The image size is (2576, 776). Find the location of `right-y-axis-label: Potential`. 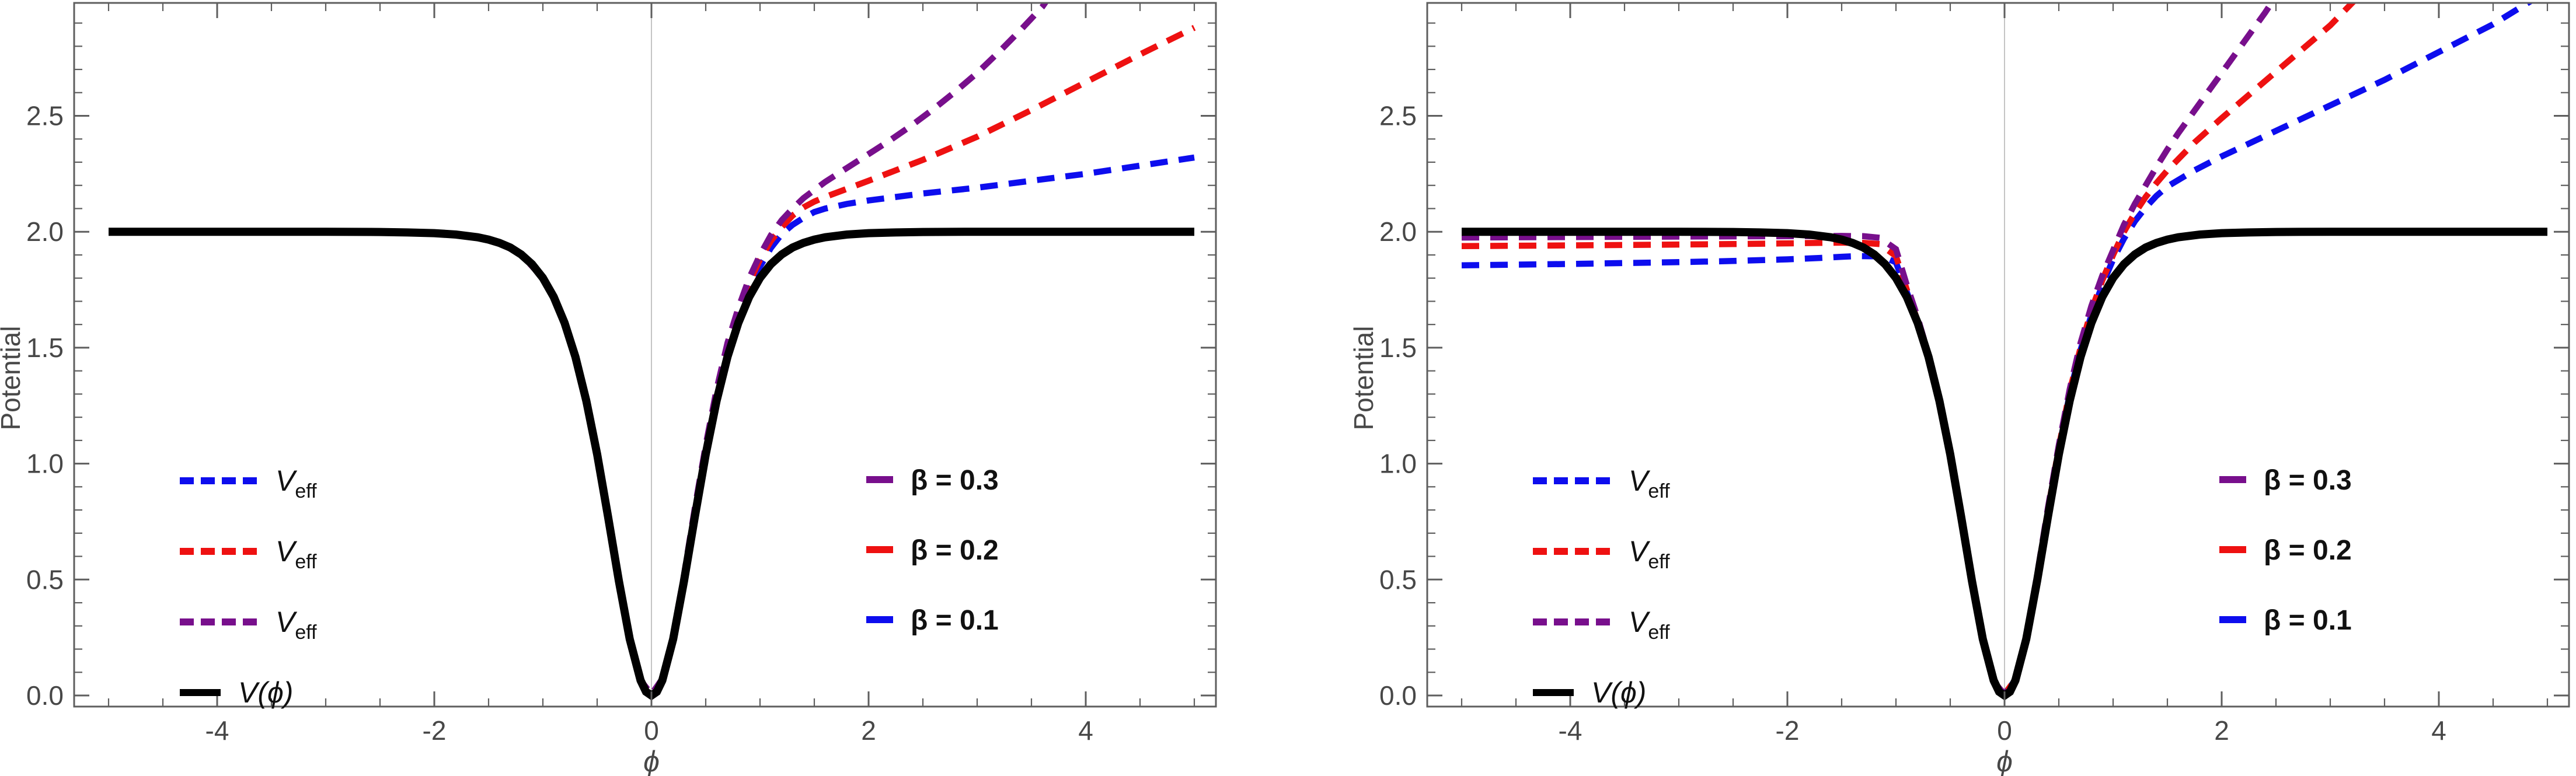

right-y-axis-label: Potential is located at coordinates (1363, 378).